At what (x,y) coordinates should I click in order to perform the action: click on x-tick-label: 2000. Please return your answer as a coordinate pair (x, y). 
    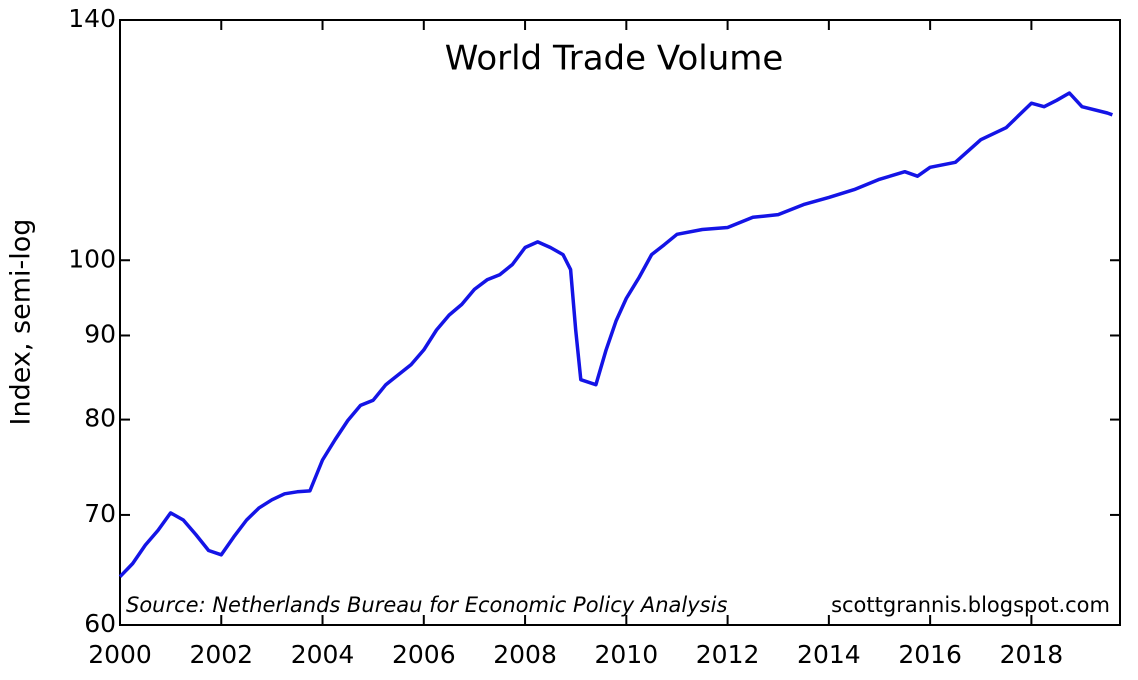
    Looking at the image, I should click on (120, 654).